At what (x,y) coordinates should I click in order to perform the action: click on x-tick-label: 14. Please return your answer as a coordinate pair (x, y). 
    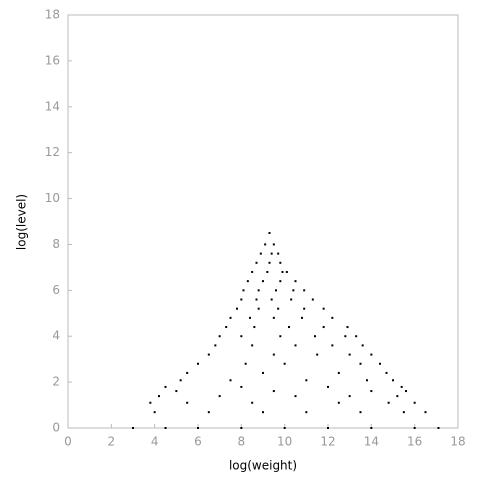
    Looking at the image, I should click on (371, 442).